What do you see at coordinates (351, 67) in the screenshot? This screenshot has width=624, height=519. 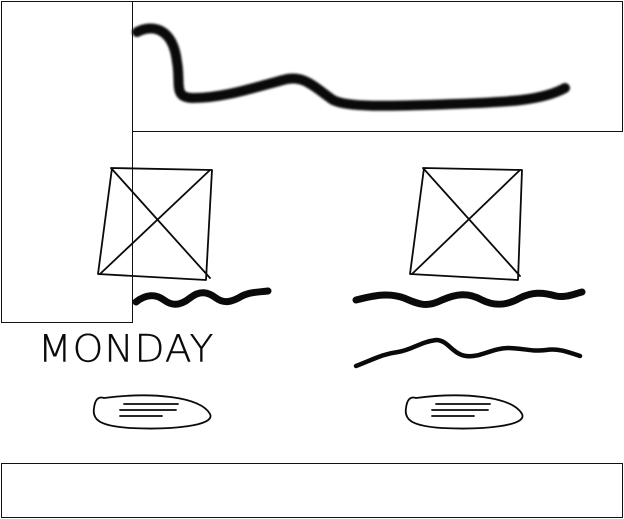 I see `header-chart-scribble` at bounding box center [351, 67].